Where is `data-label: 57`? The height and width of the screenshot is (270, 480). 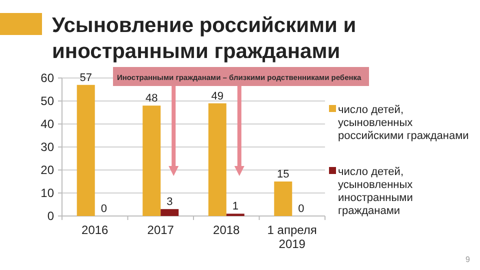 data-label: 57 is located at coordinates (86, 78).